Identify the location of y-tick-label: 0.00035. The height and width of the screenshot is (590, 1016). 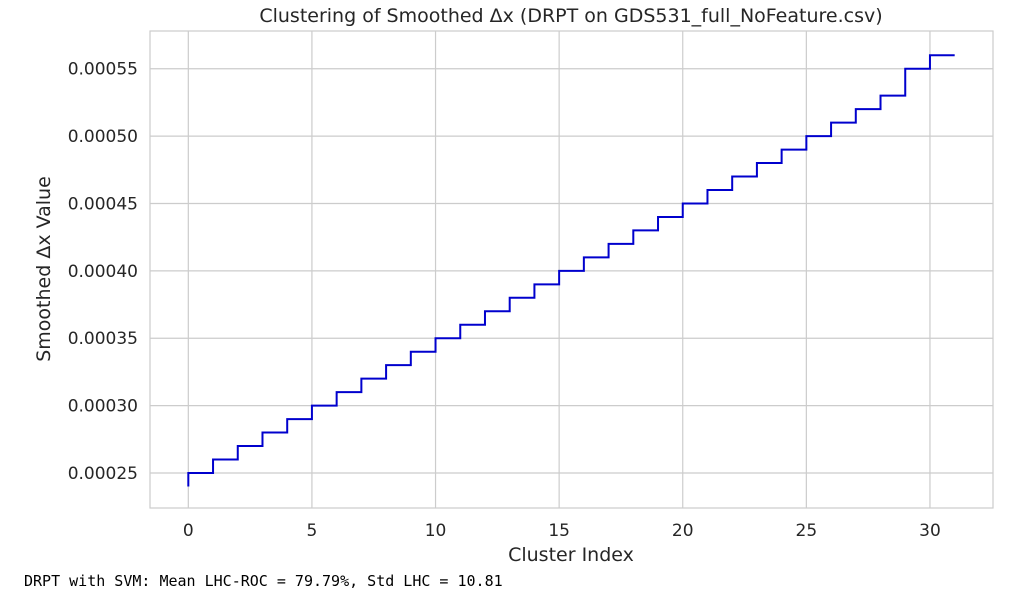
(103, 339).